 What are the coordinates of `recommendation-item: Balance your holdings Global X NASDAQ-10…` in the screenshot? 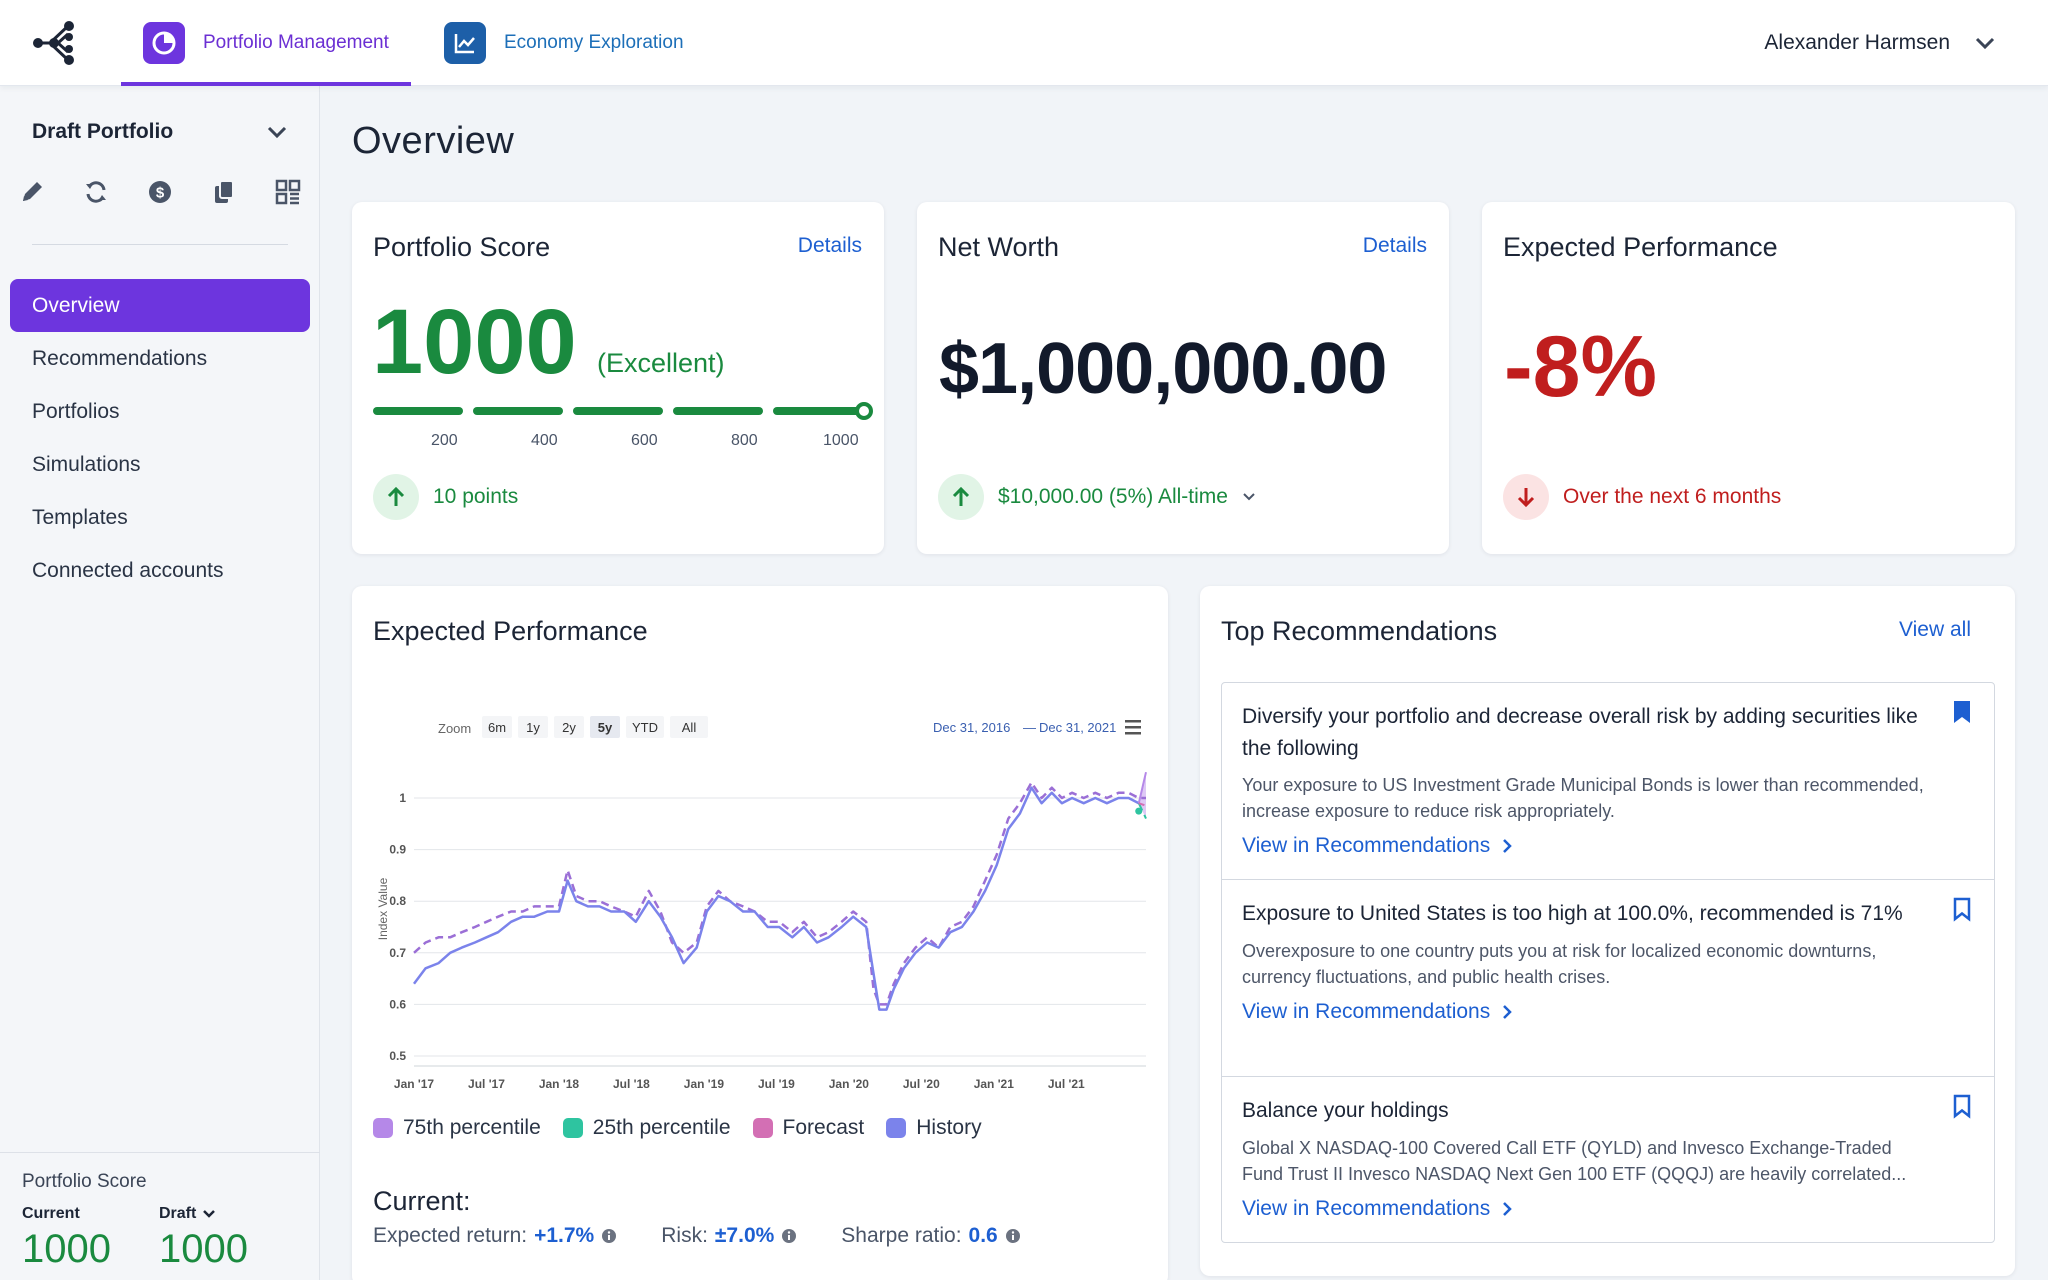 It's located at (1608, 1159).